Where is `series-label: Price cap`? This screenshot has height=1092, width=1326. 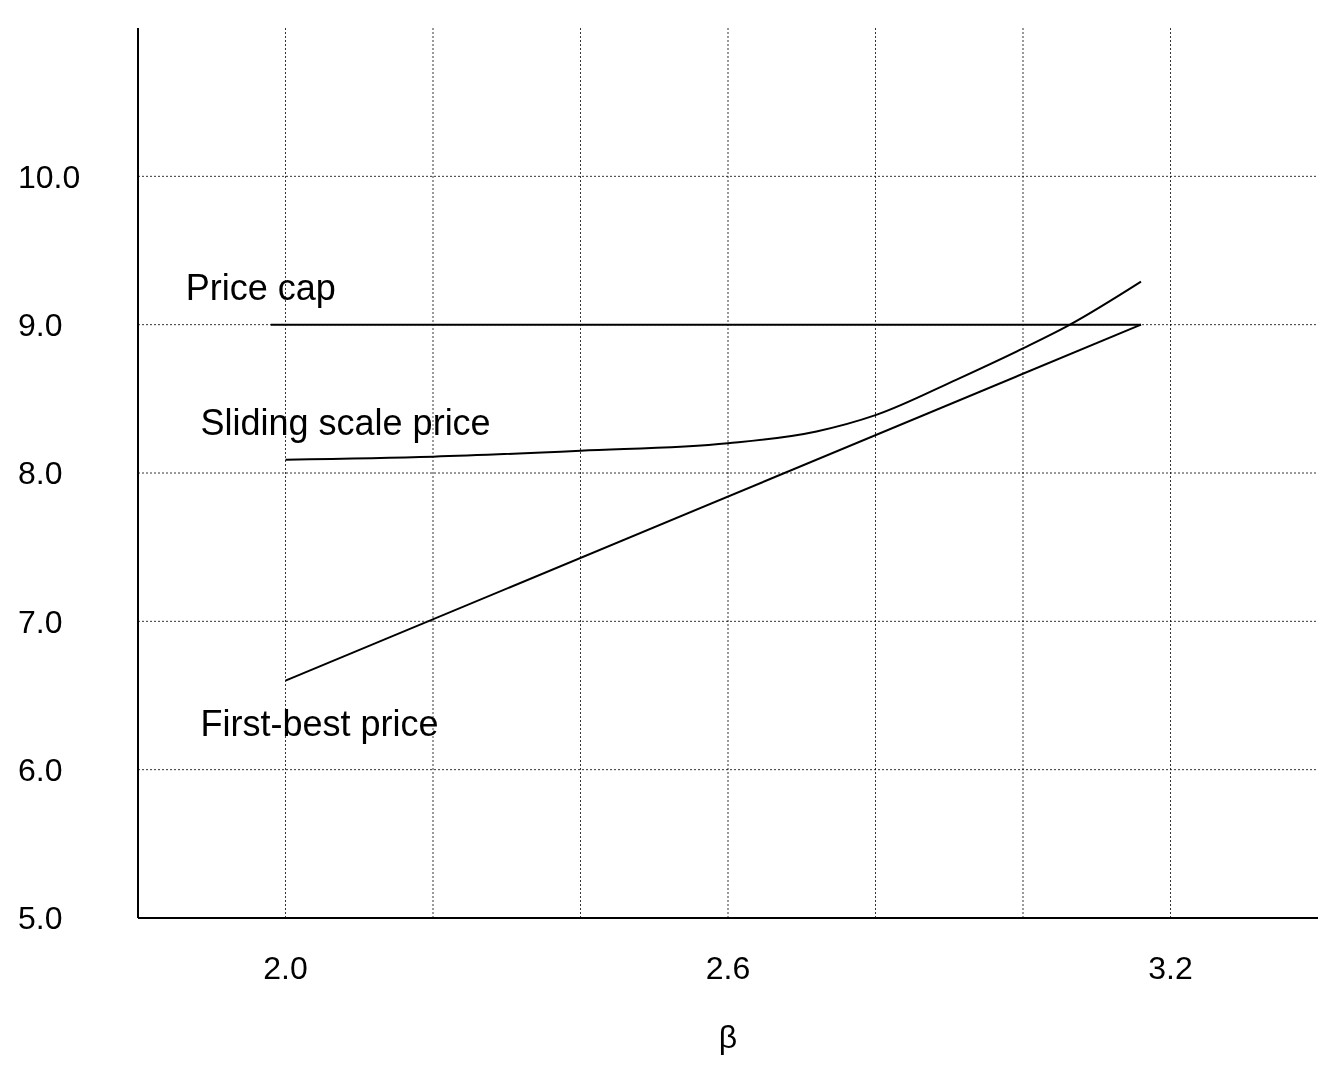 series-label: Price cap is located at coordinates (260, 287).